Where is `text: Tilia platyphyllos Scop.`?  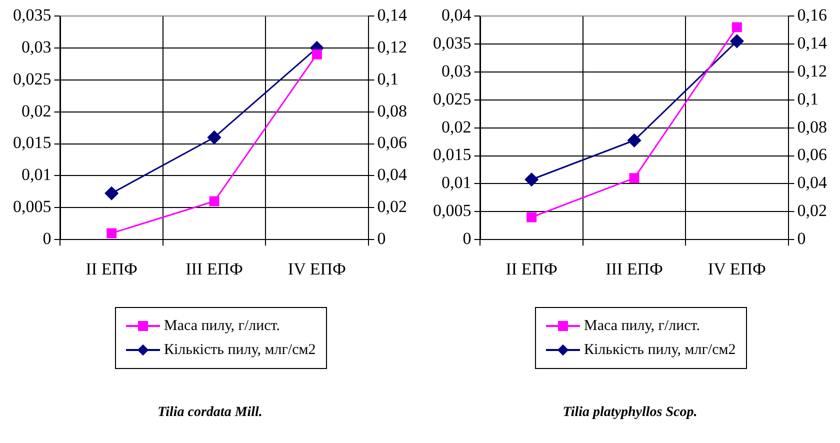 text: Tilia platyphyllos Scop. is located at coordinates (630, 413).